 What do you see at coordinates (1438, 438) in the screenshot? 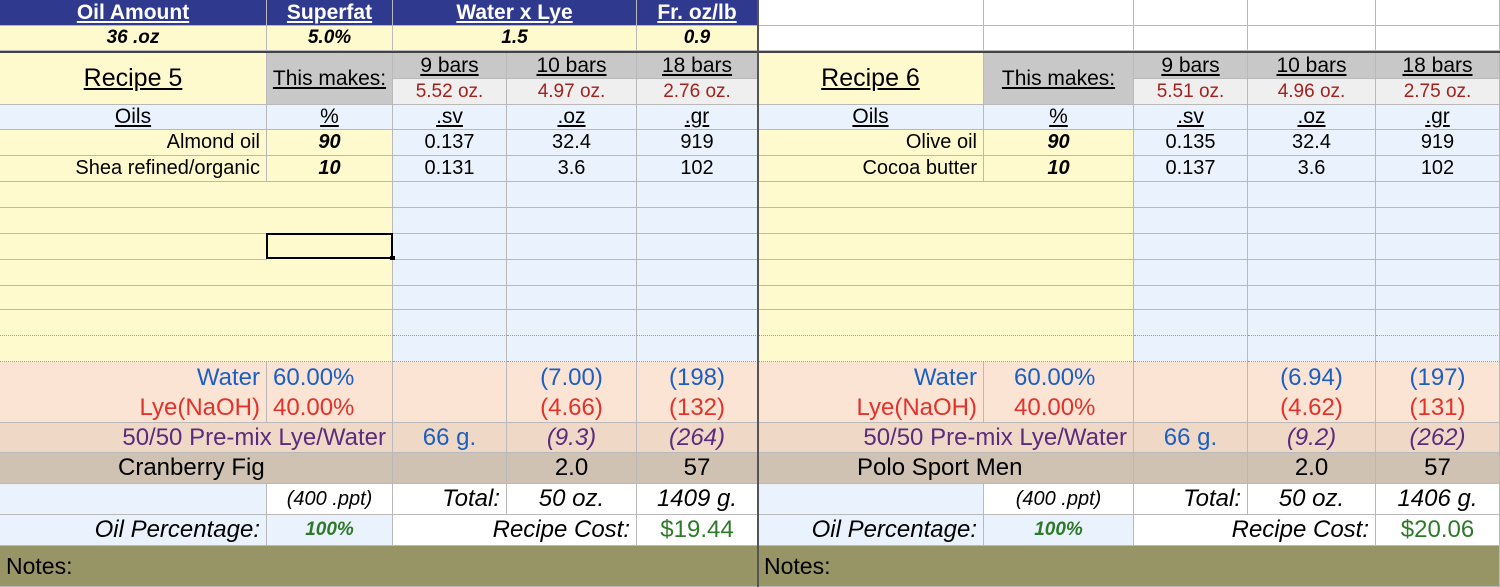
I see `premix-gr: (262)` at bounding box center [1438, 438].